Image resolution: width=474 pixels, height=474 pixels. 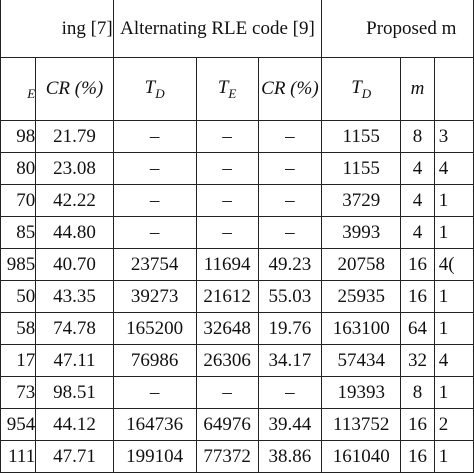 I want to click on table-cell: 55.03, so click(x=290, y=296).